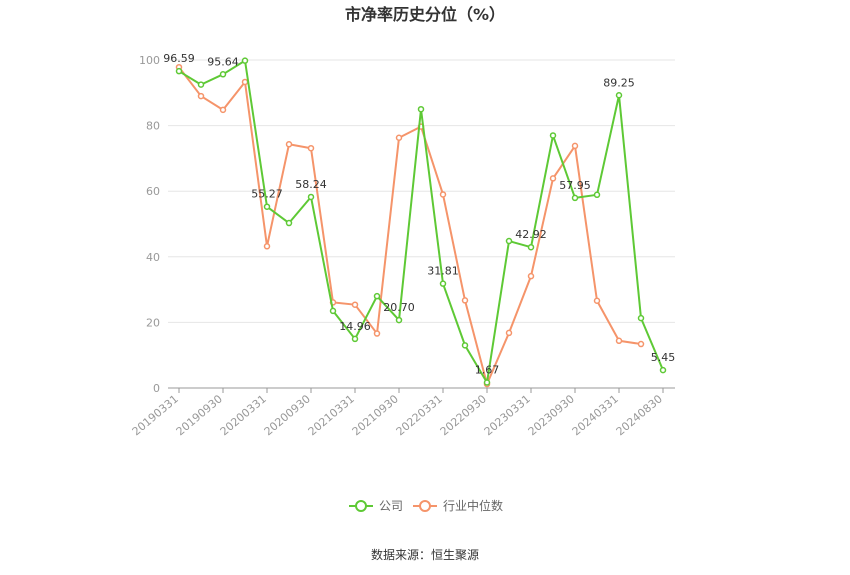  What do you see at coordinates (199, 415) in the screenshot?
I see `x-tick-label: 20190930` at bounding box center [199, 415].